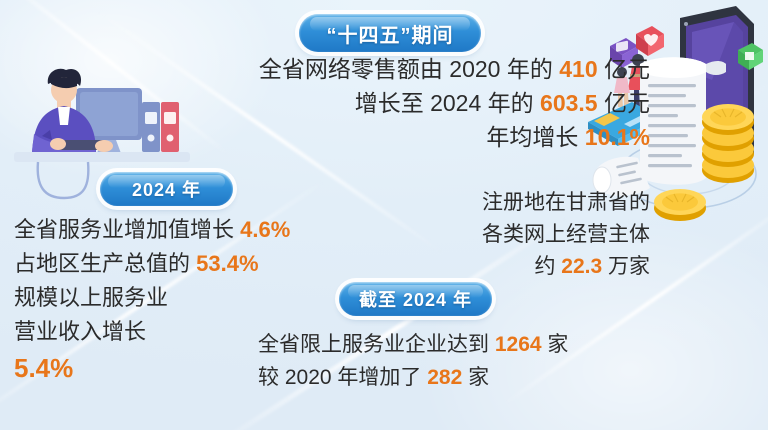  Describe the element at coordinates (343, 377) in the screenshot. I see `stat-text: 较 2020 年增加了` at that location.